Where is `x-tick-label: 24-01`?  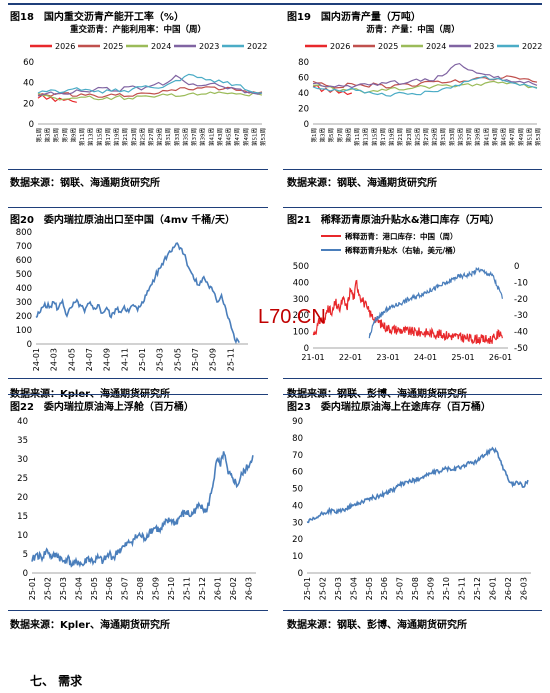
x-tick-label: 24-01 is located at coordinates (425, 357).